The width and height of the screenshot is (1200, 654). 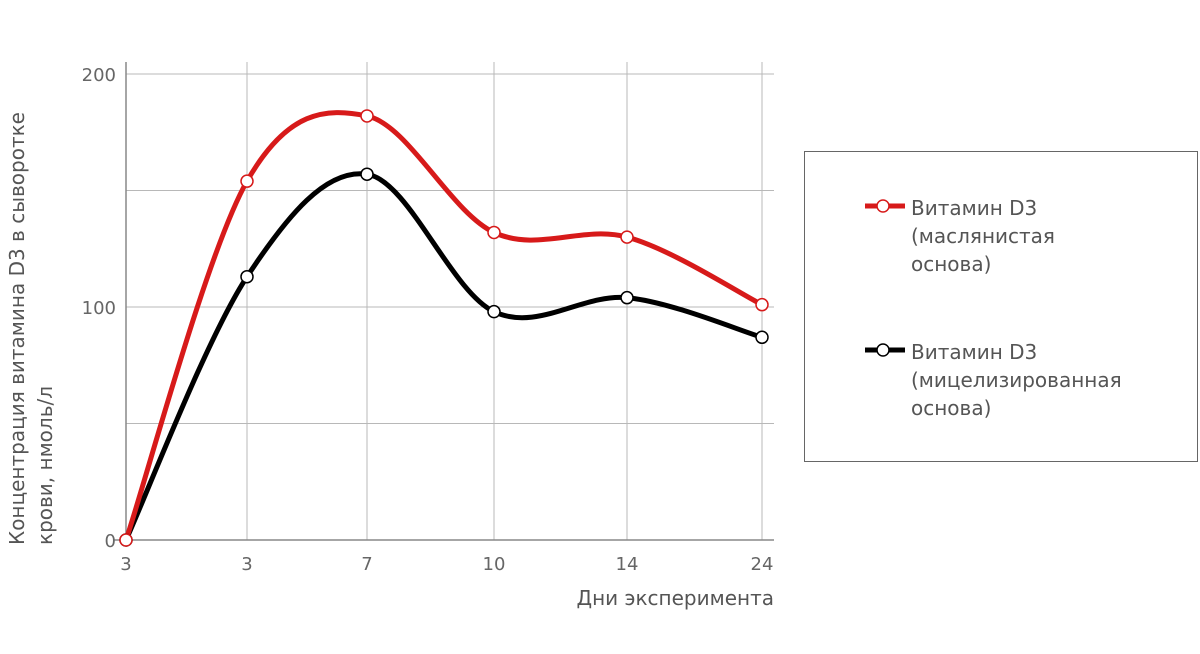 I want to click on legend-item-oil: Витамин D3 (маслянистая основа), so click(x=1017, y=236).